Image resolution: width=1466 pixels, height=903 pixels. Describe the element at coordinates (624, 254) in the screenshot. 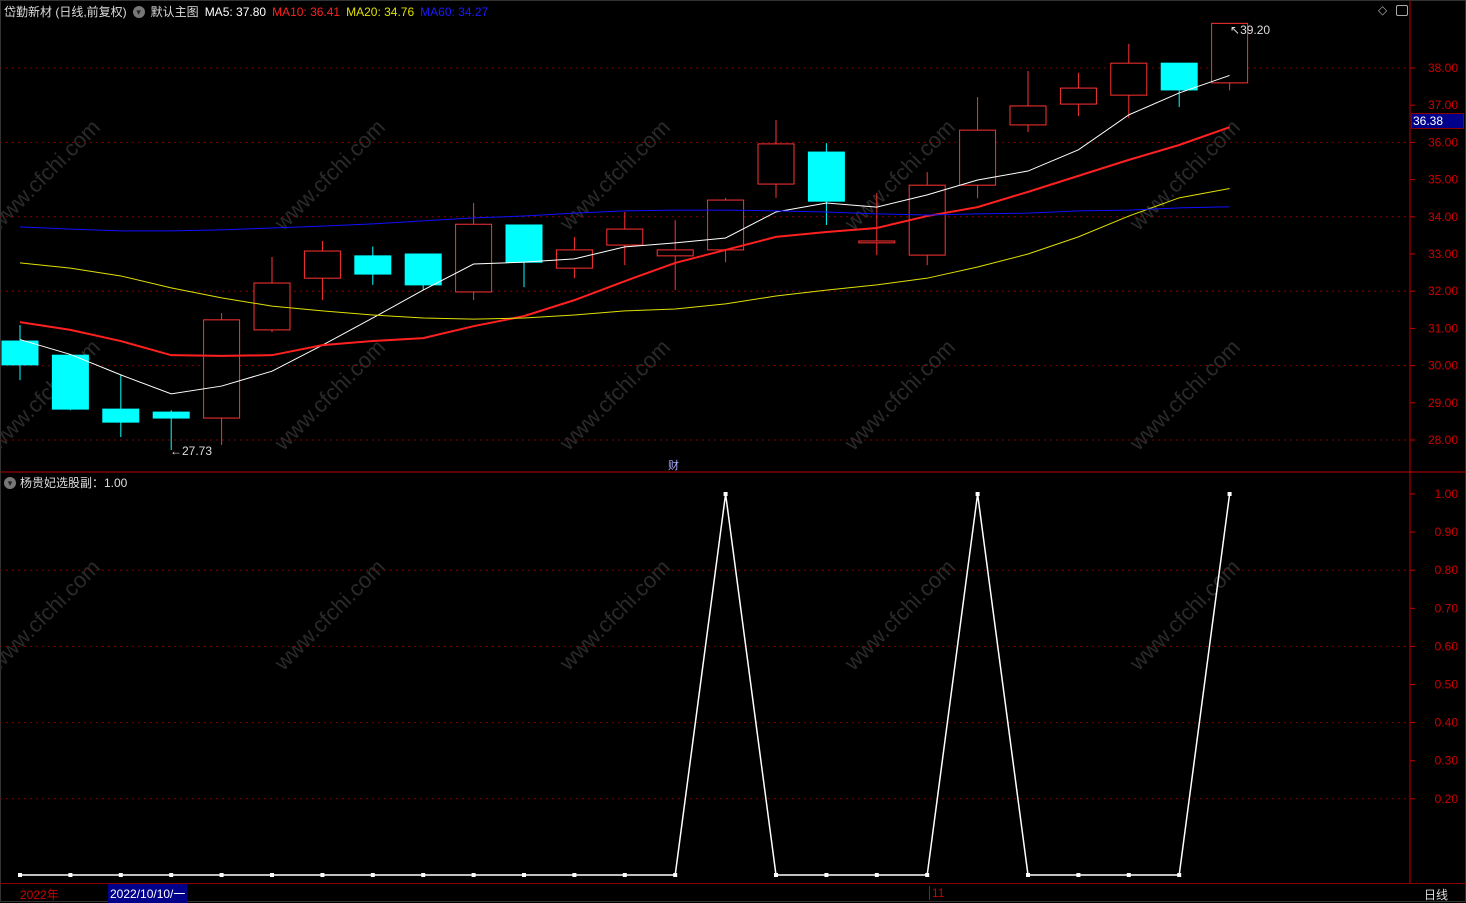

I see `ma20-line` at that location.